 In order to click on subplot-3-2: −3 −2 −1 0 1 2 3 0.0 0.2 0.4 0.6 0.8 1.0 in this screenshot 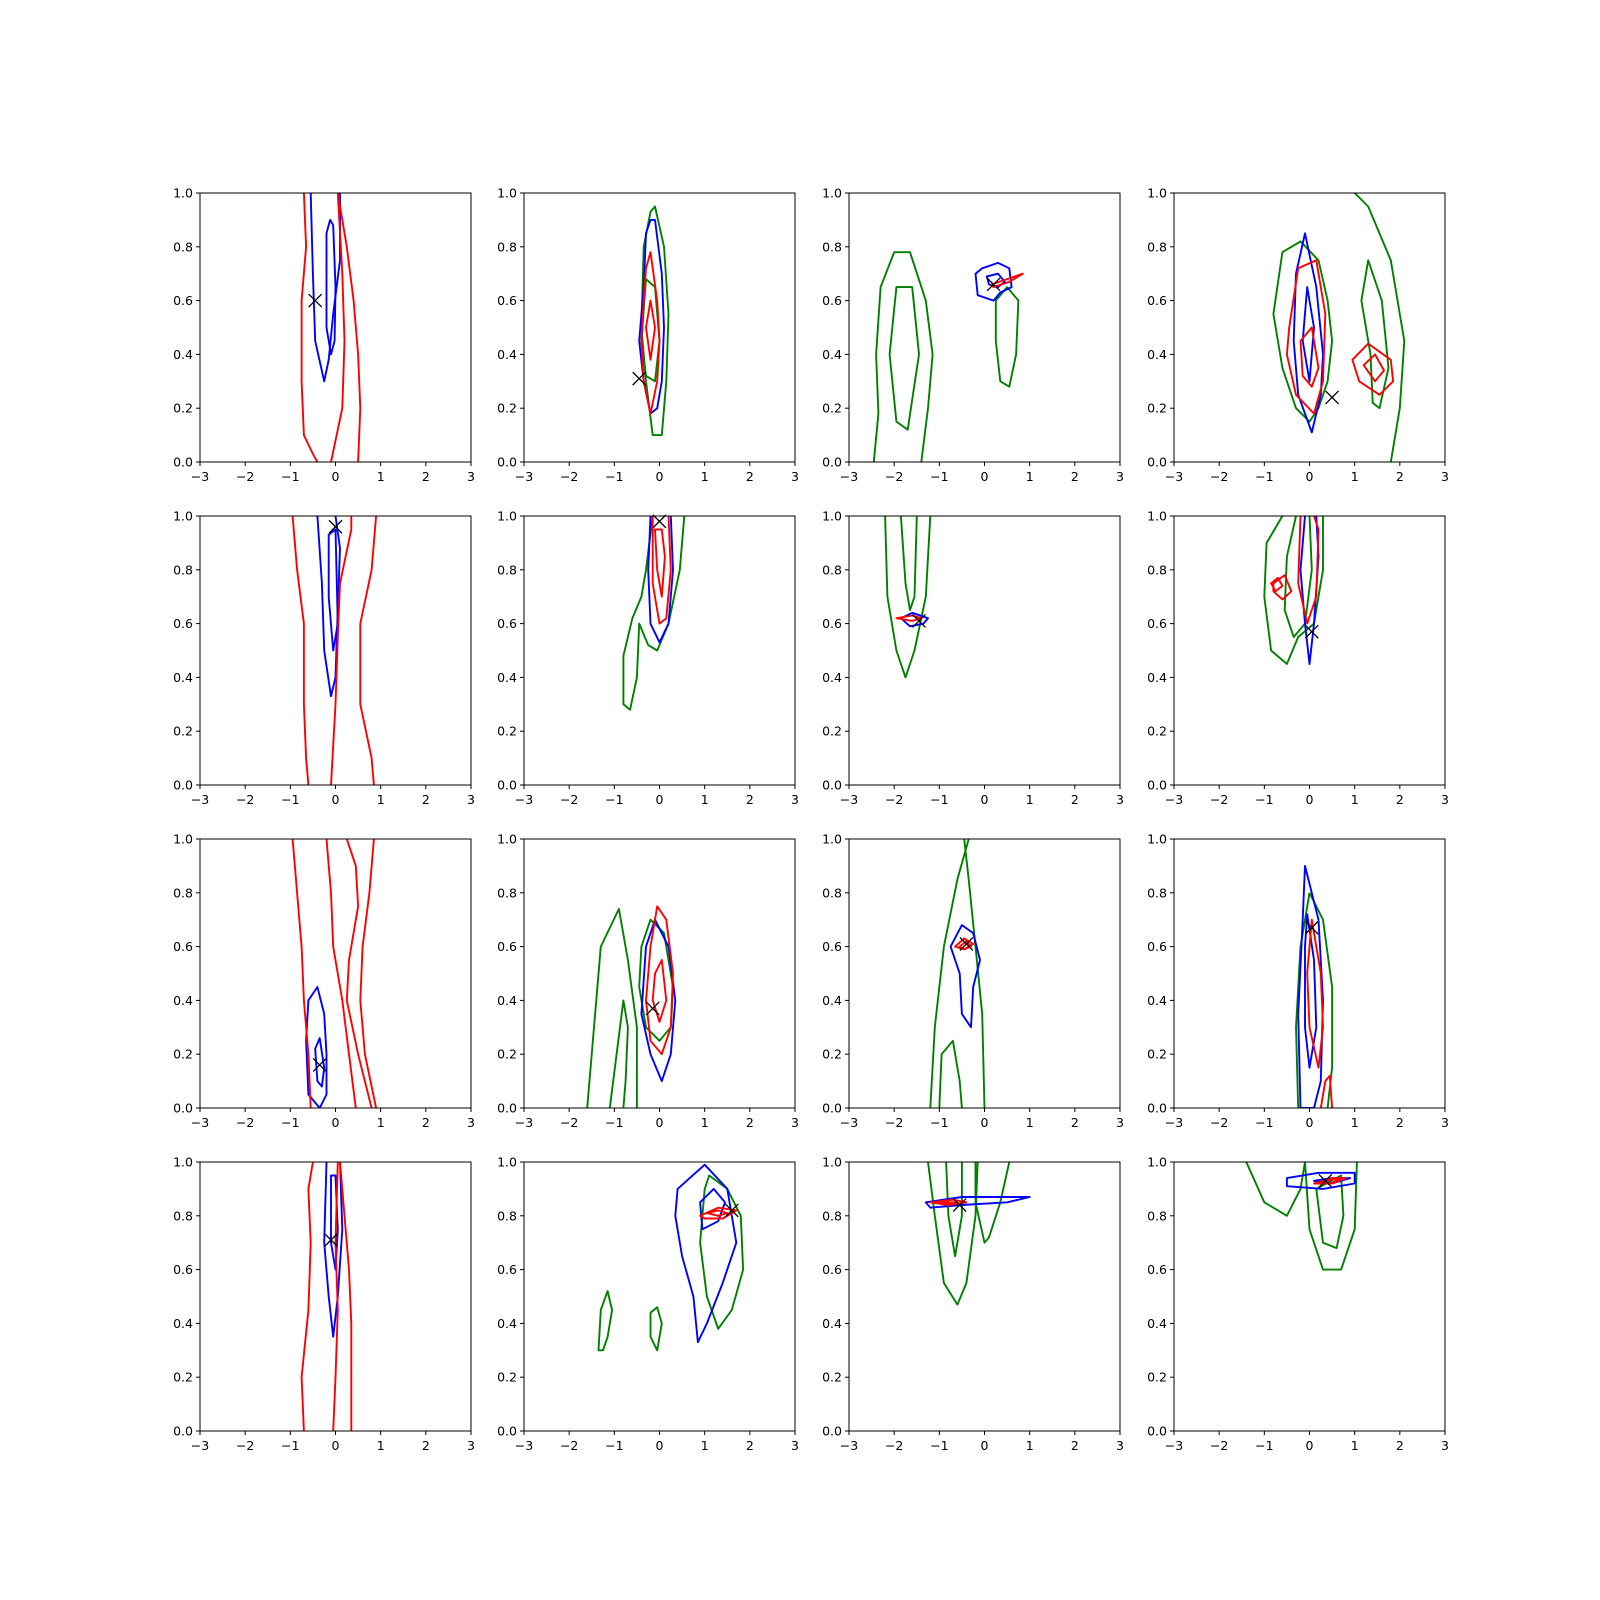, I will do `click(648, 981)`.